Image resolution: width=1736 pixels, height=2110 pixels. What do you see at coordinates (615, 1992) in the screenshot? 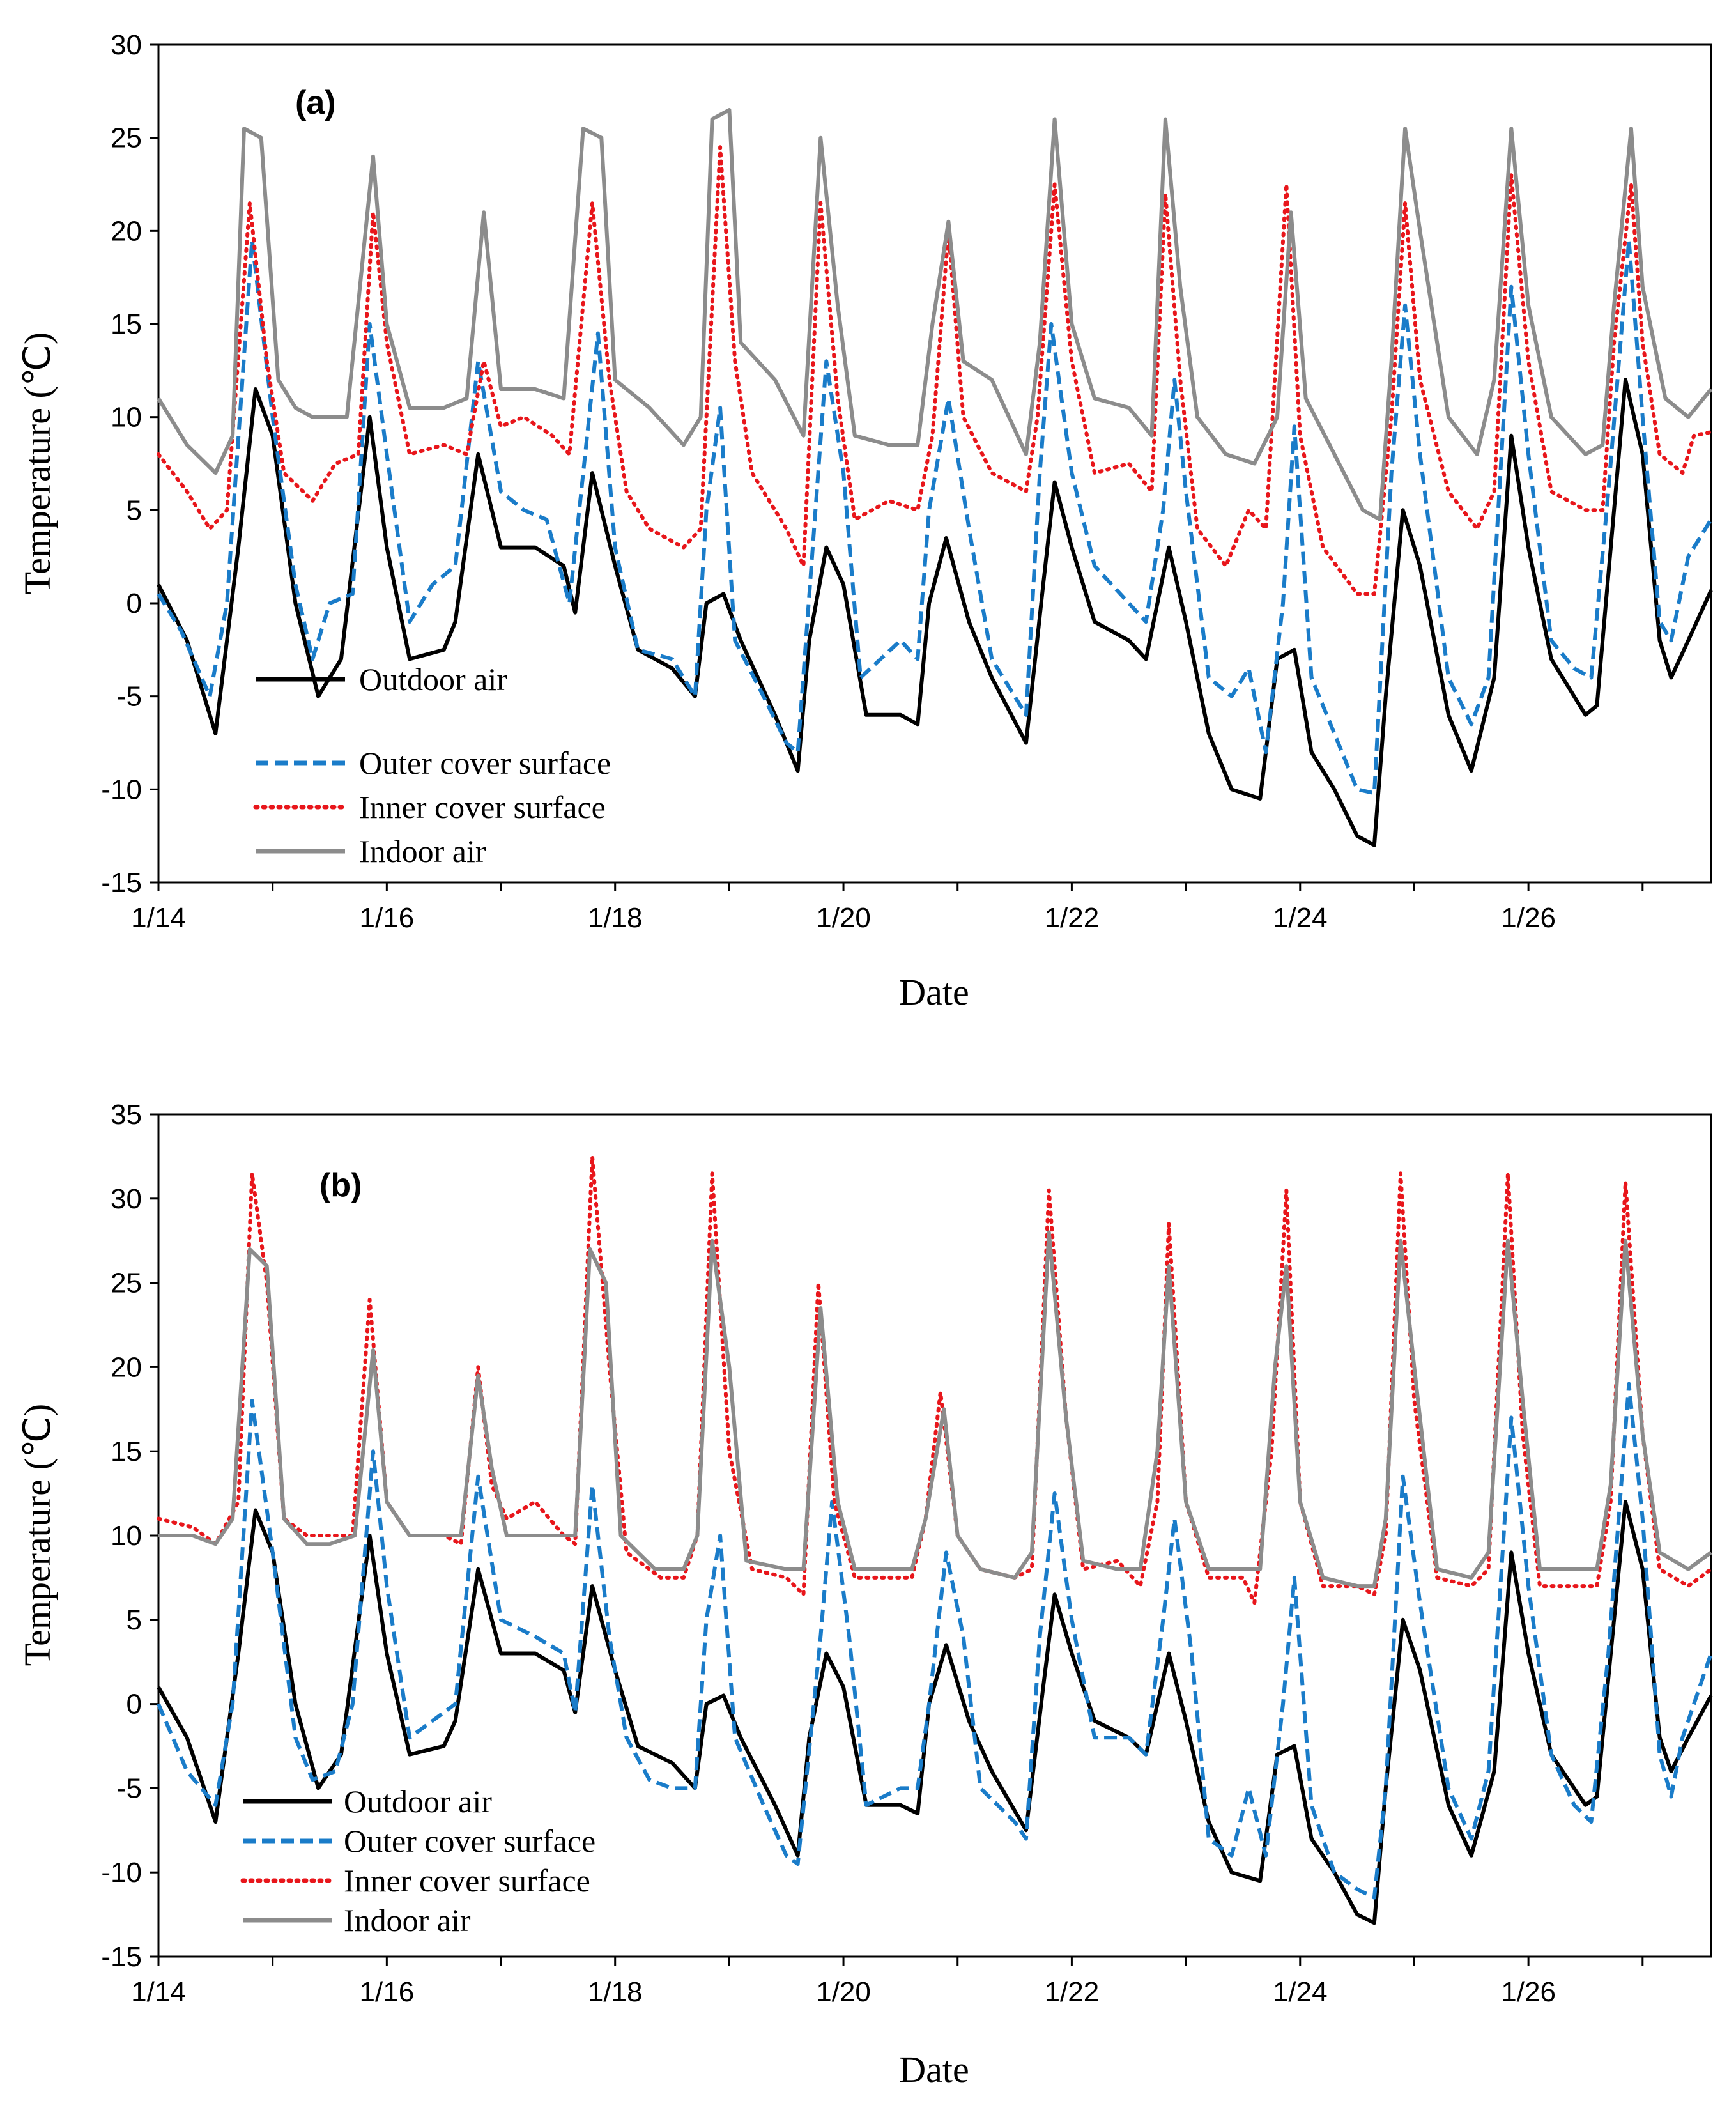
I see `x-tick-label-b: 1/18` at bounding box center [615, 1992].